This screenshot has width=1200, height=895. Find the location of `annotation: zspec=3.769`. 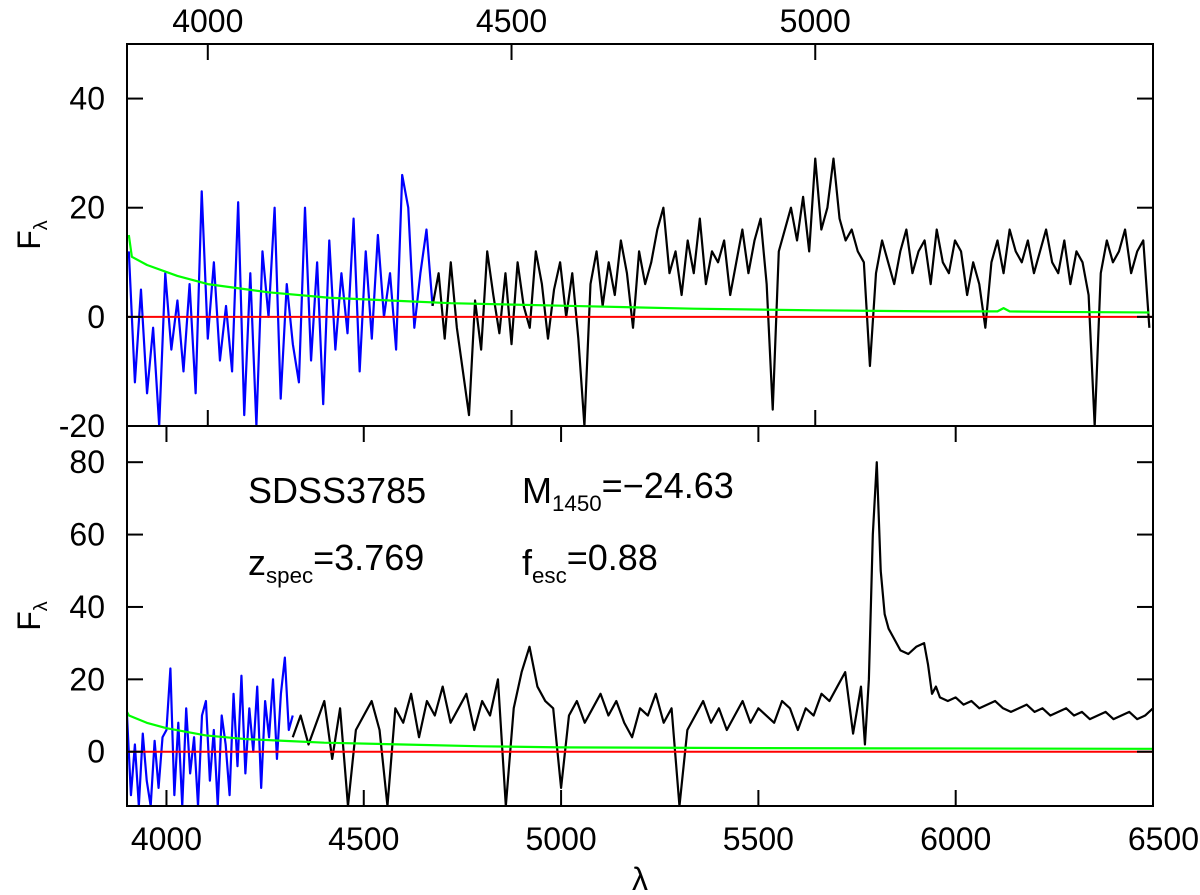

annotation: zspec=3.769 is located at coordinates (336, 562).